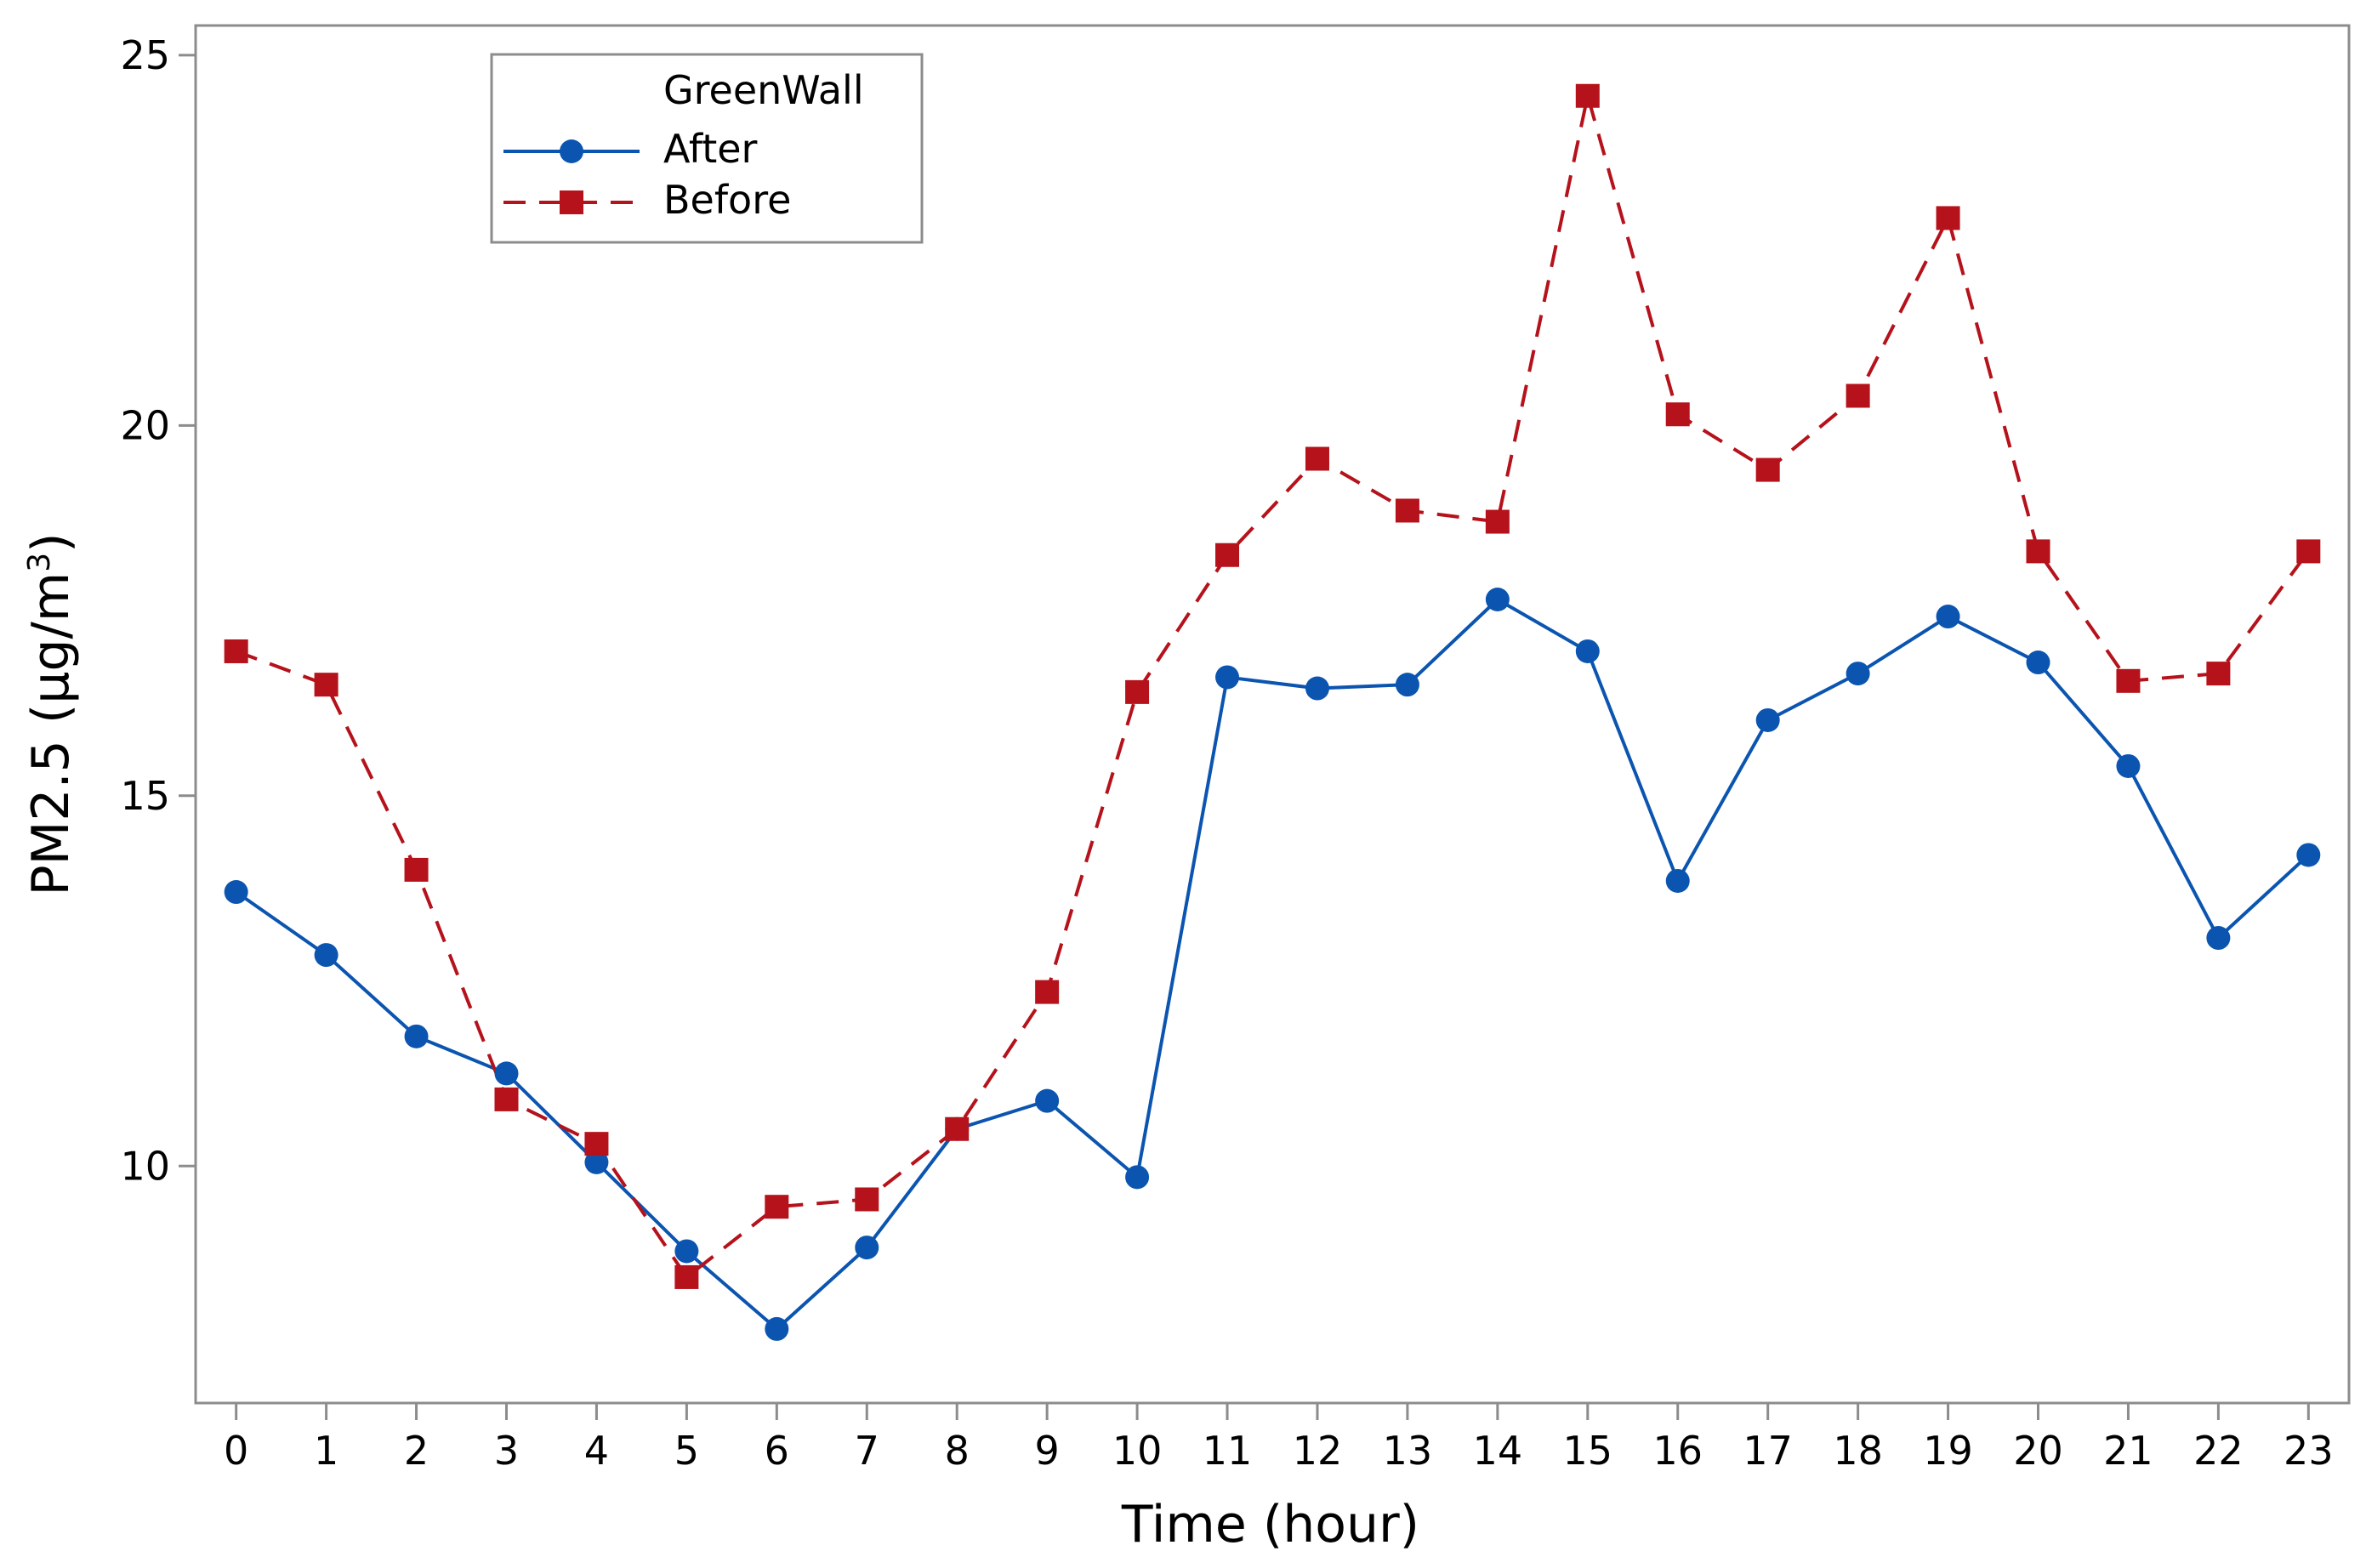 This screenshot has height=1568, width=2366. I want to click on y-axis-title-close: ), so click(51, 542).